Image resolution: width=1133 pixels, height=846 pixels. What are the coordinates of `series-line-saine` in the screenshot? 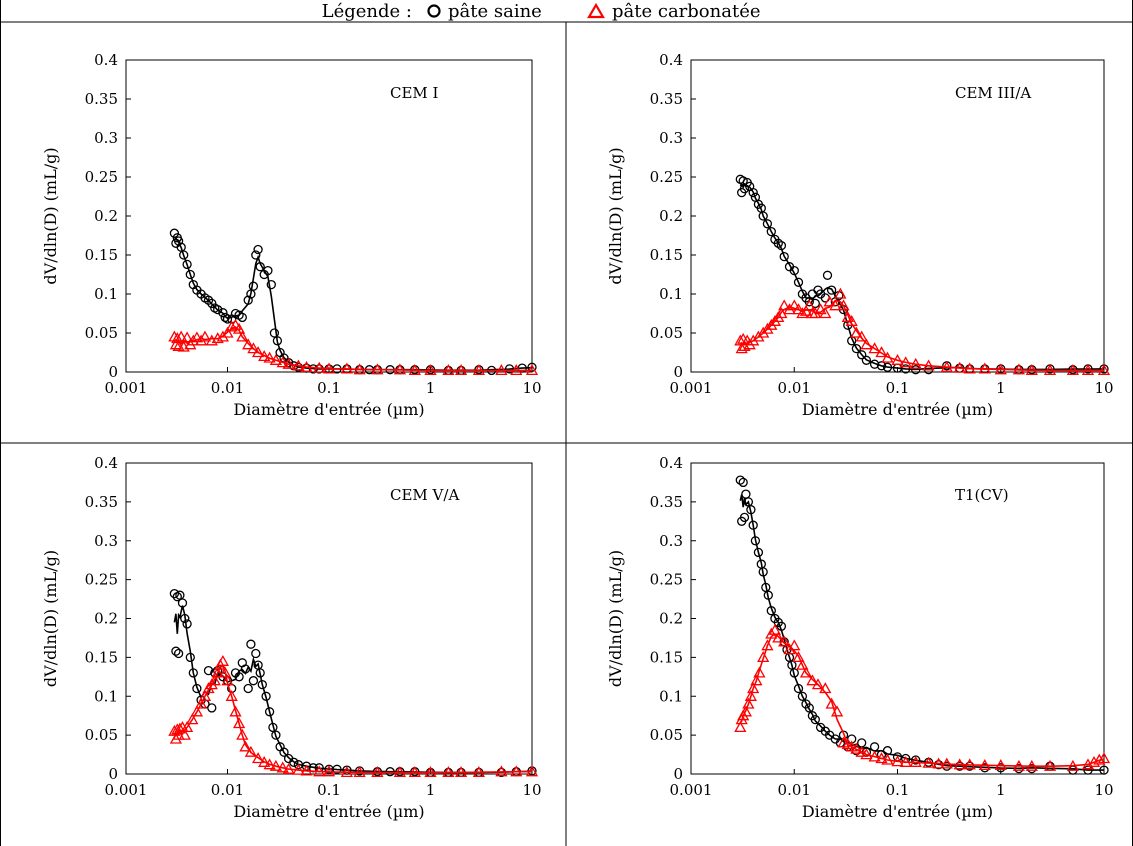 It's located at (922, 276).